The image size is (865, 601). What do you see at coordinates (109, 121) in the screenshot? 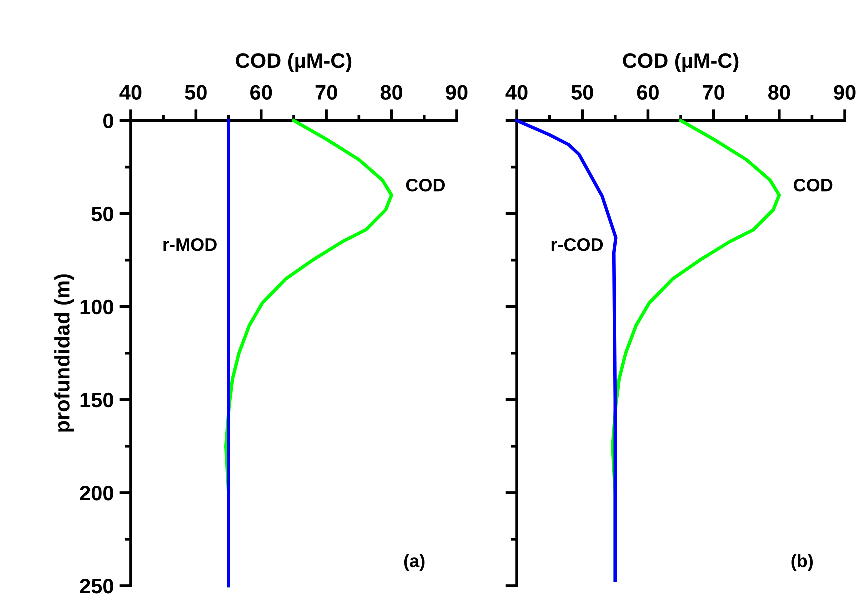
I see `y-tick-label: 0` at bounding box center [109, 121].